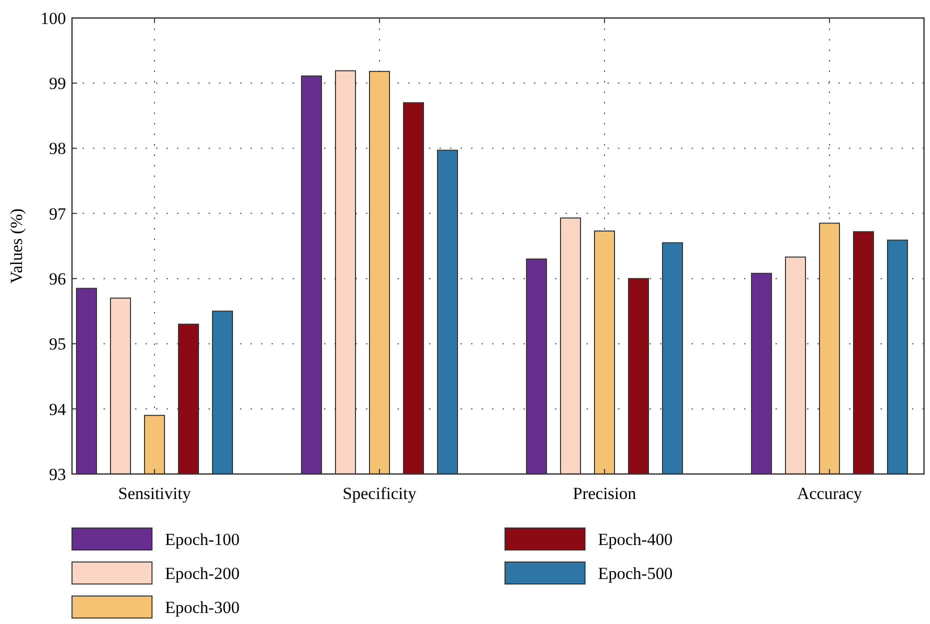 The height and width of the screenshot is (624, 930). Describe the element at coordinates (53, 18) in the screenshot. I see `y-tick-label: 100` at that location.